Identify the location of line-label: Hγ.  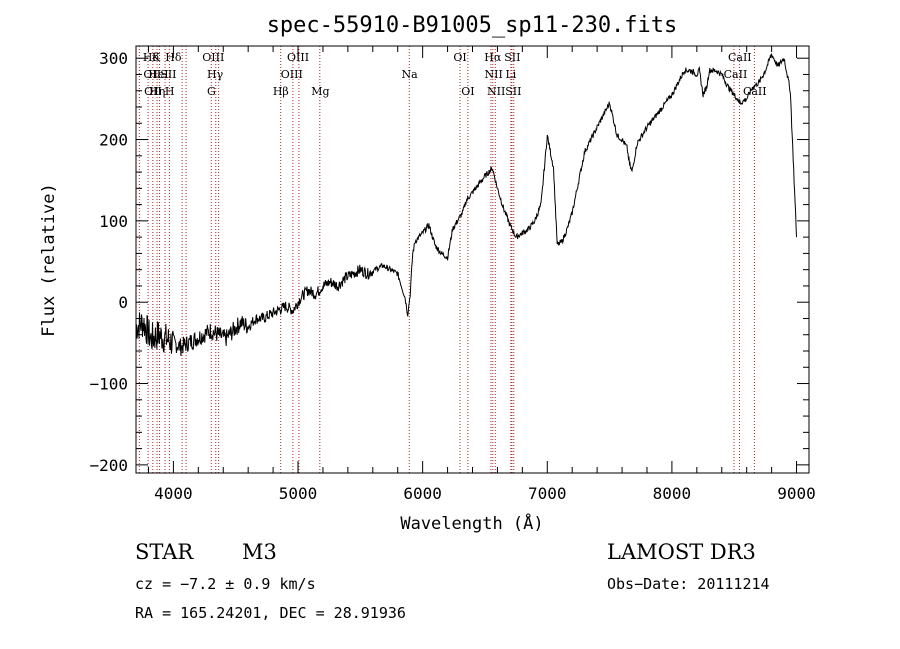
(215, 74).